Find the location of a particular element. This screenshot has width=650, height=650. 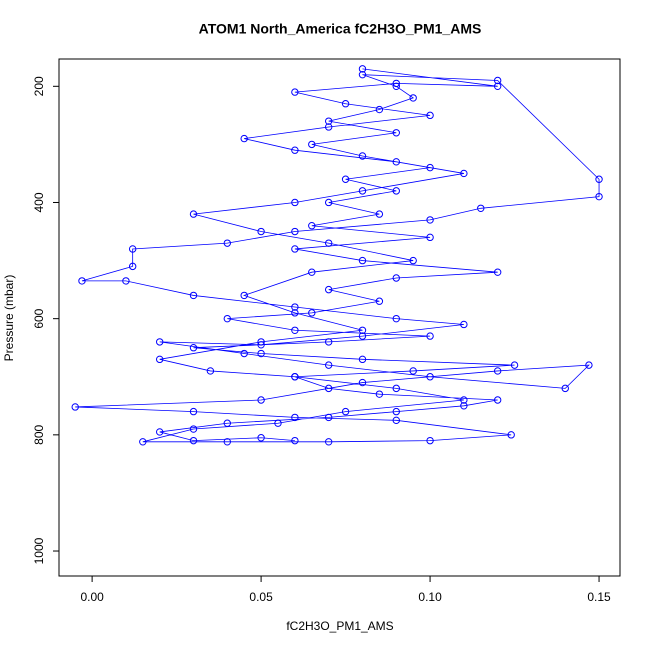

x-tick-label: 0.10 is located at coordinates (430, 597).